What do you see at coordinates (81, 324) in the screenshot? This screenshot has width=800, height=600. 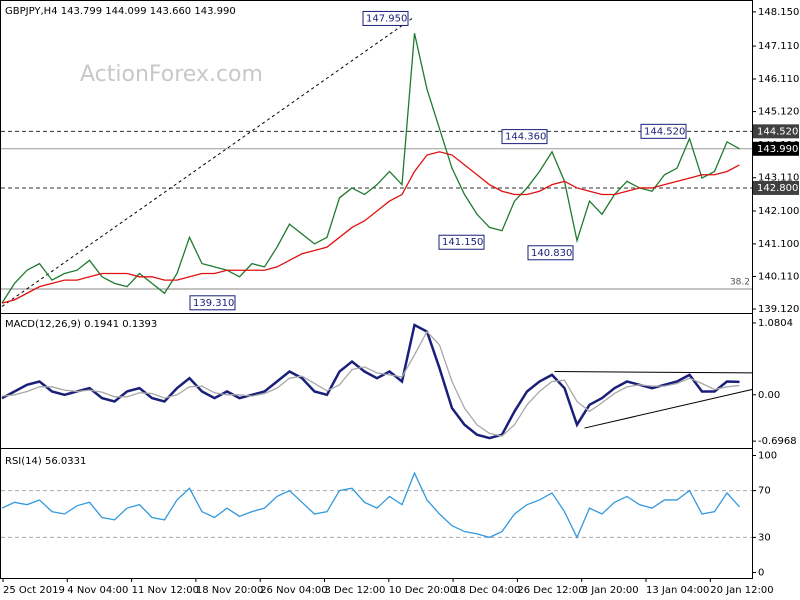 I see `panel-title: MACD(12,26,9) 0.1941 0.1393` at bounding box center [81, 324].